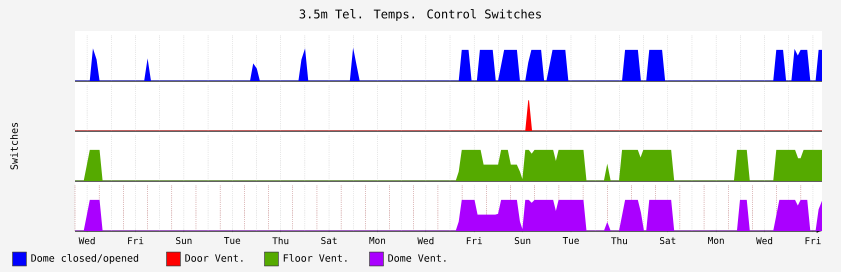  What do you see at coordinates (417, 258) in the screenshot?
I see `legend-label: Dome Vent.` at bounding box center [417, 258].